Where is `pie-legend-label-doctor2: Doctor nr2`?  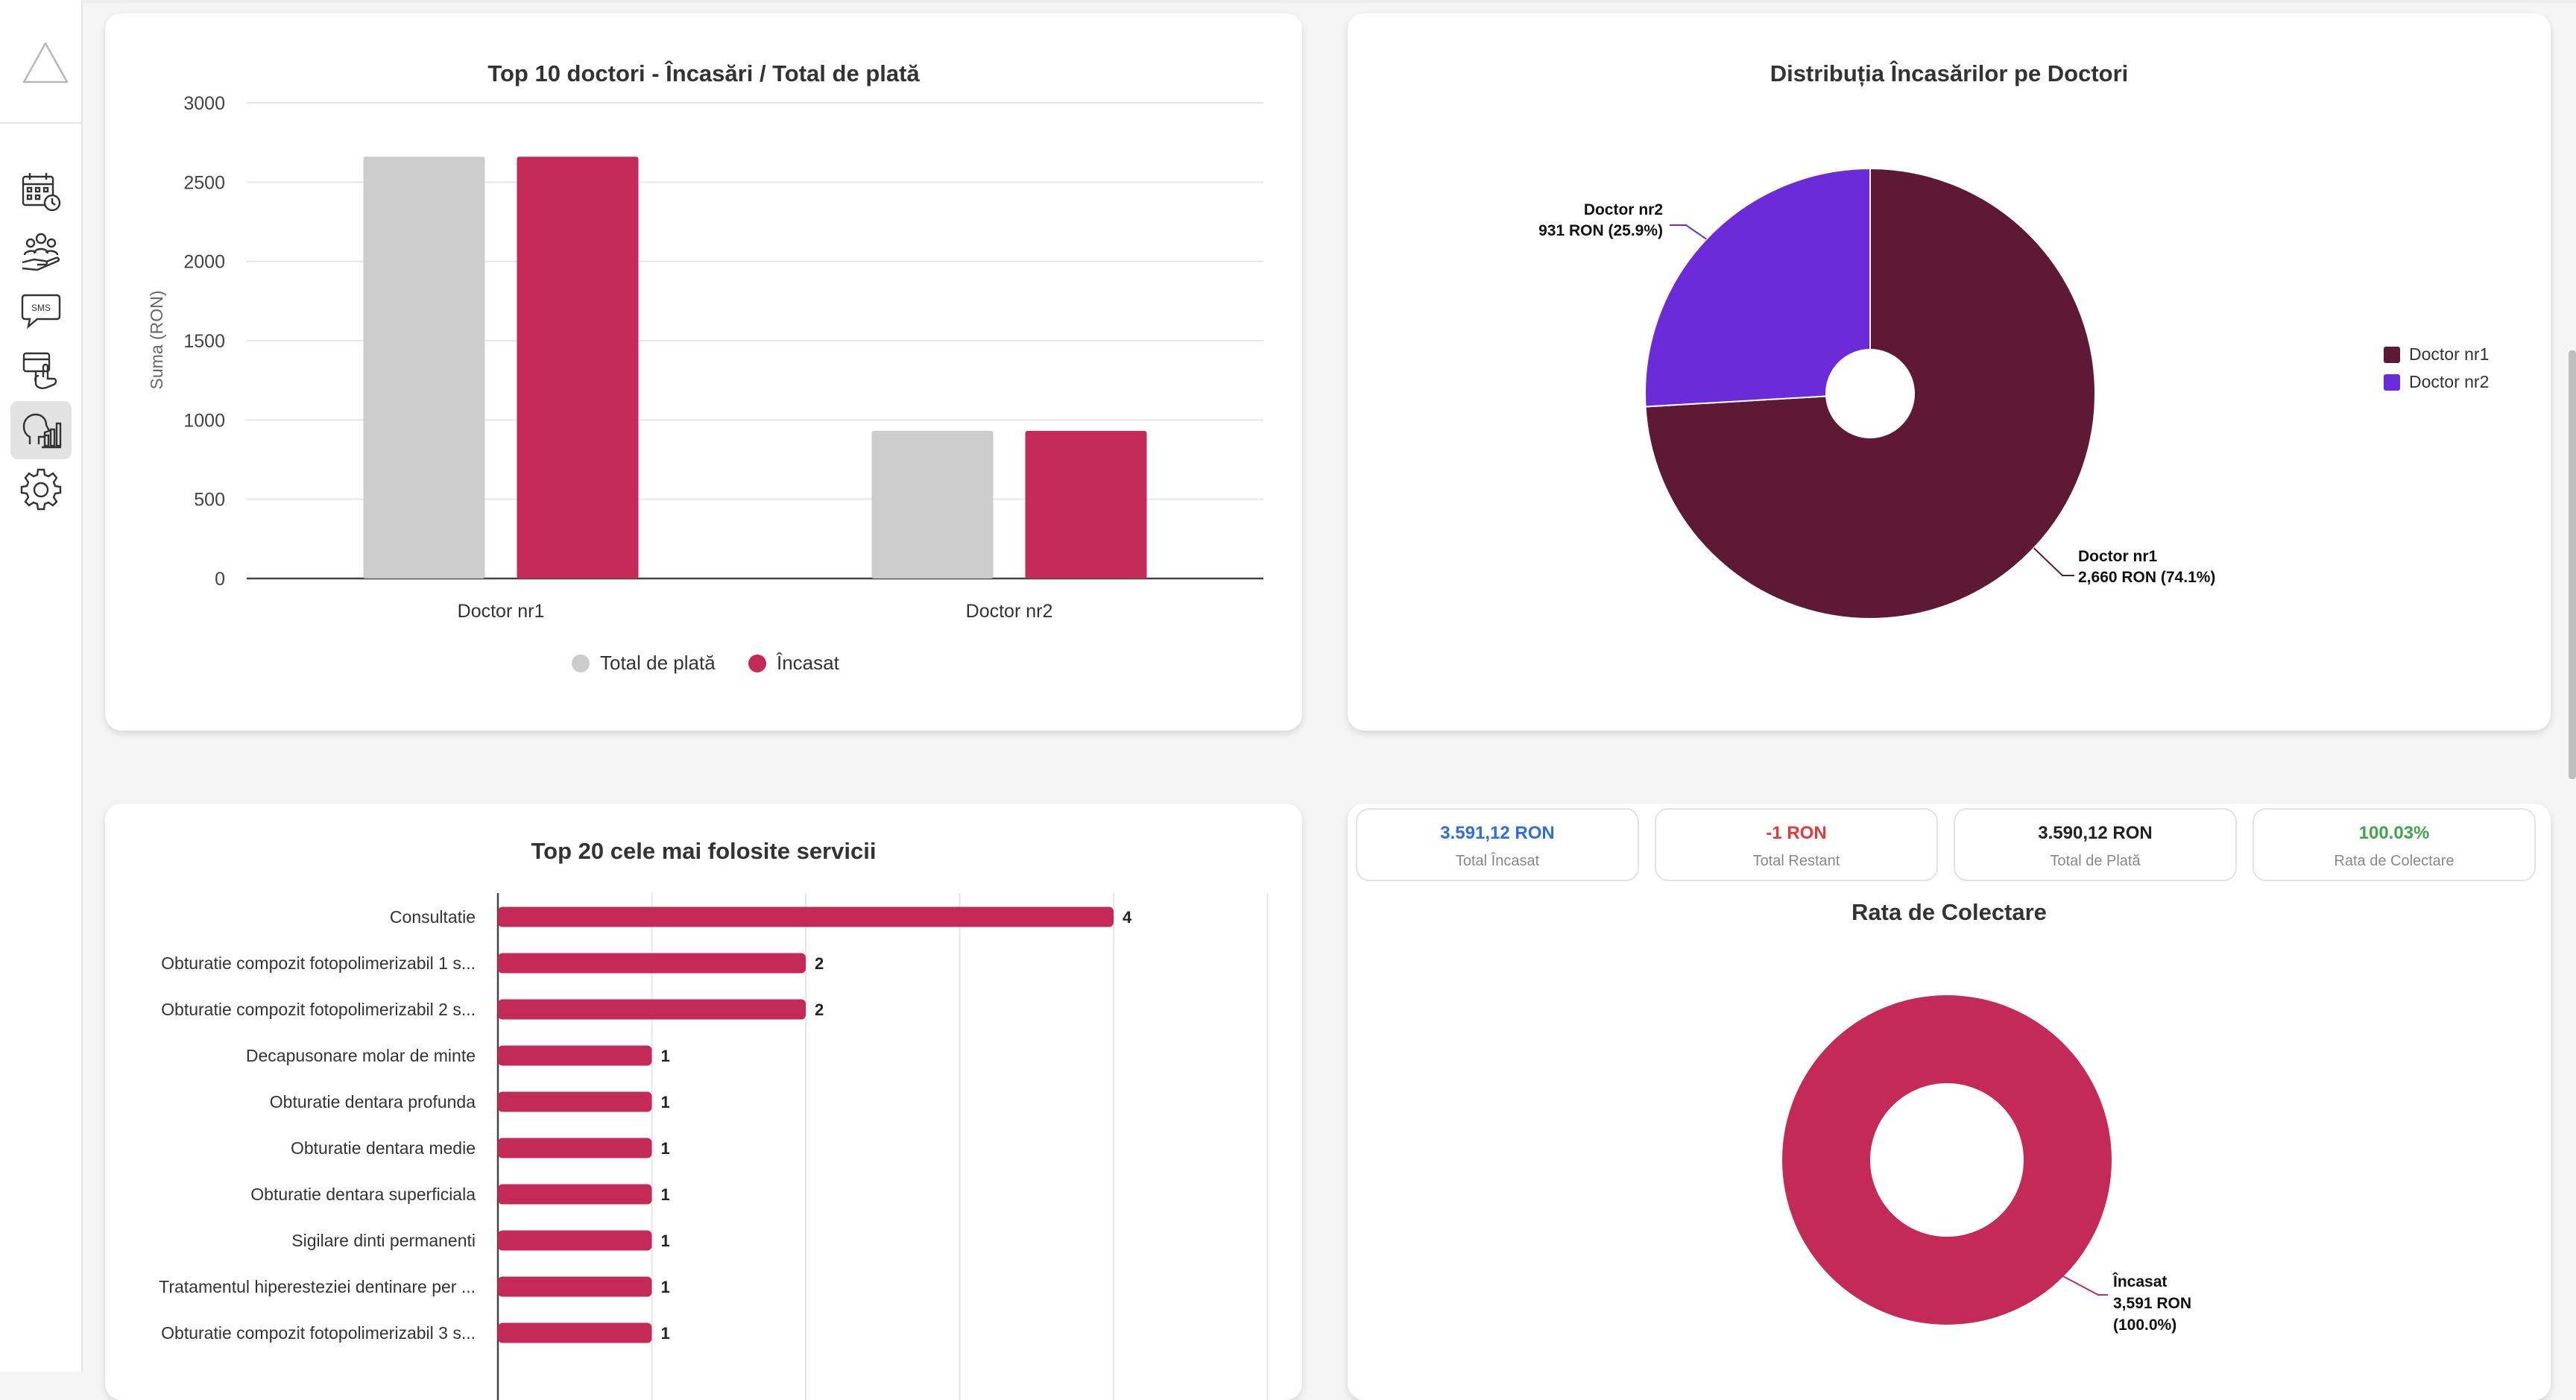
pie-legend-label-doctor2: Doctor nr2 is located at coordinates (2449, 381).